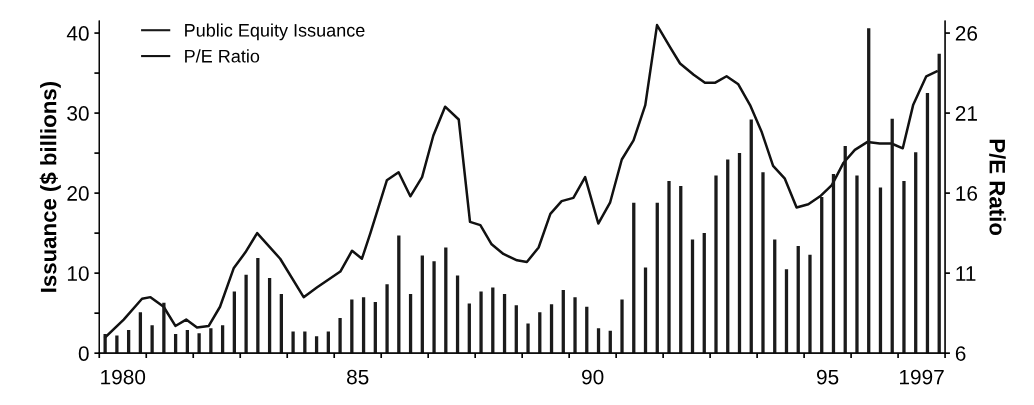 This screenshot has height=405, width=1034. I want to click on y-tick-label: 40, so click(77, 33).